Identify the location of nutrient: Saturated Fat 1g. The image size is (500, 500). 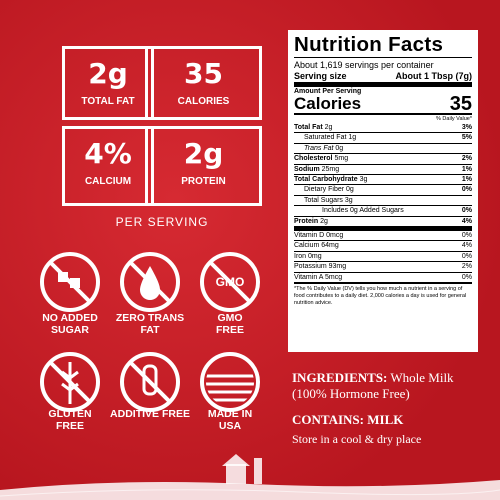
(325, 137).